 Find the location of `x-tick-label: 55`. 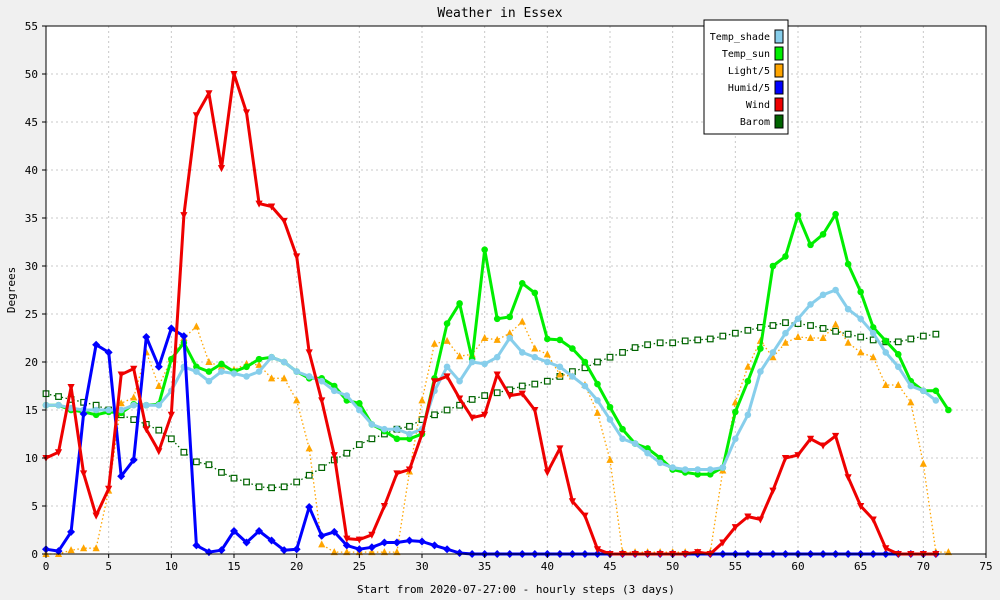

x-tick-label: 55 is located at coordinates (735, 566).